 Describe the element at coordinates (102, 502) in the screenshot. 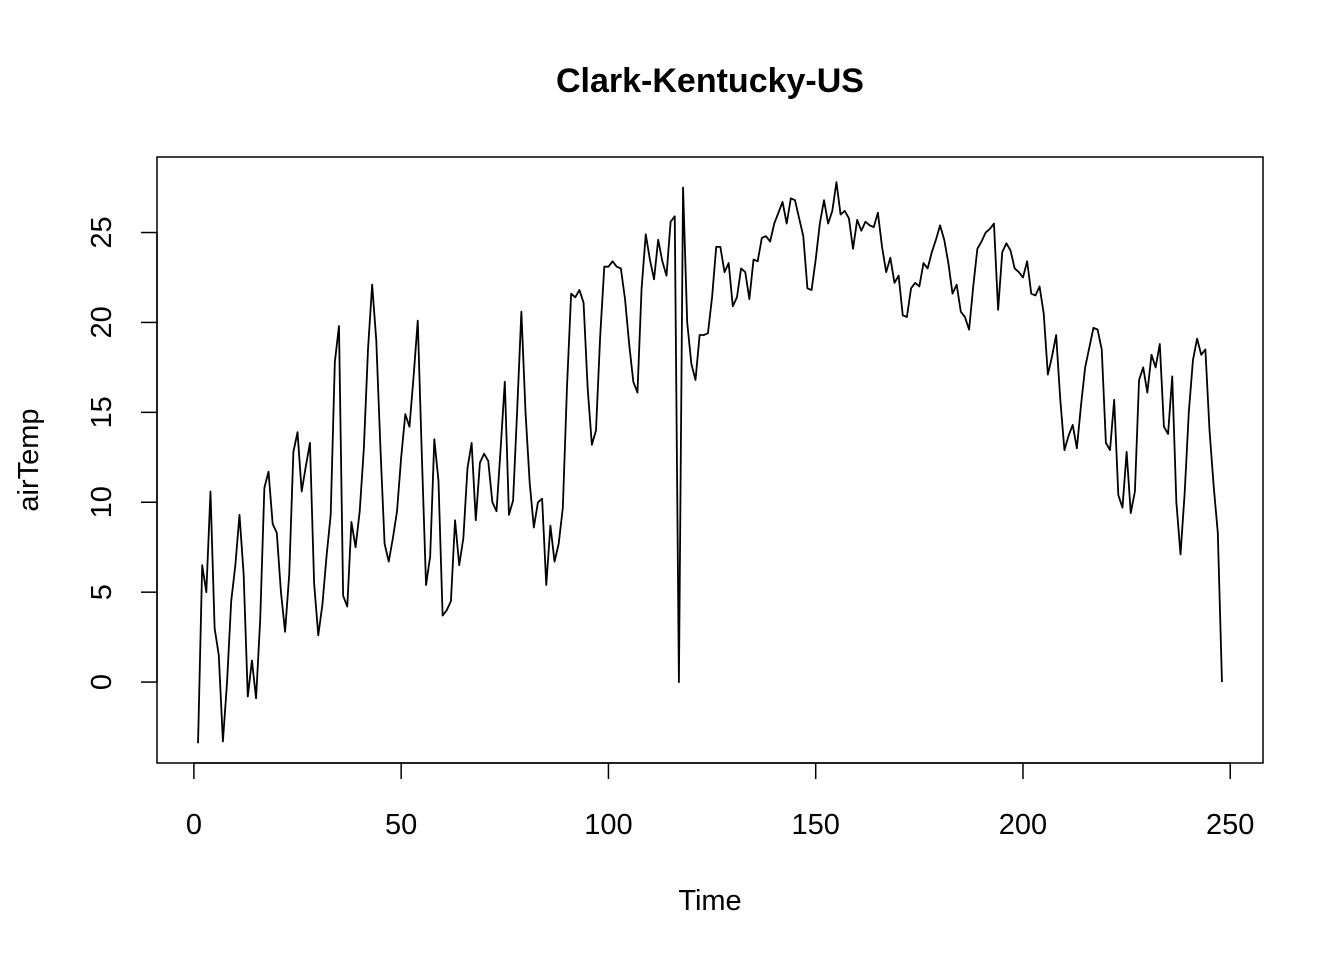

I see `y-tick-label: 10` at that location.